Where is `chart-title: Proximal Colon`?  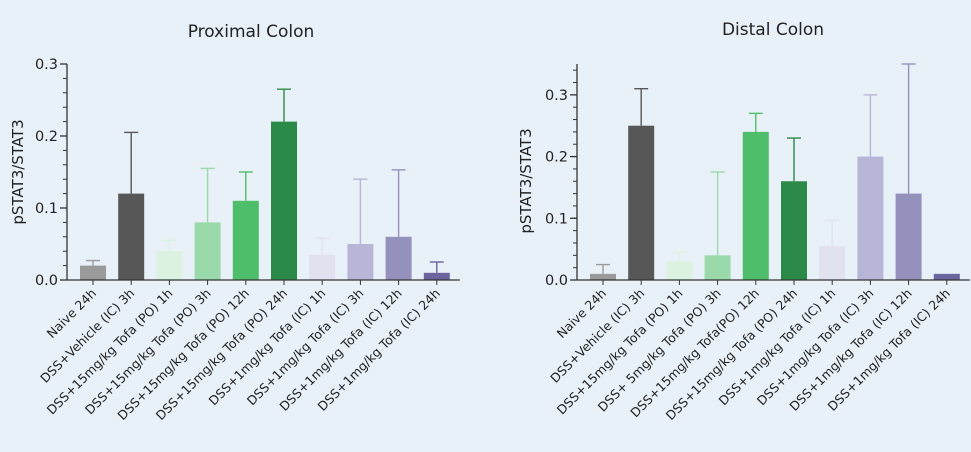 chart-title: Proximal Colon is located at coordinates (251, 32).